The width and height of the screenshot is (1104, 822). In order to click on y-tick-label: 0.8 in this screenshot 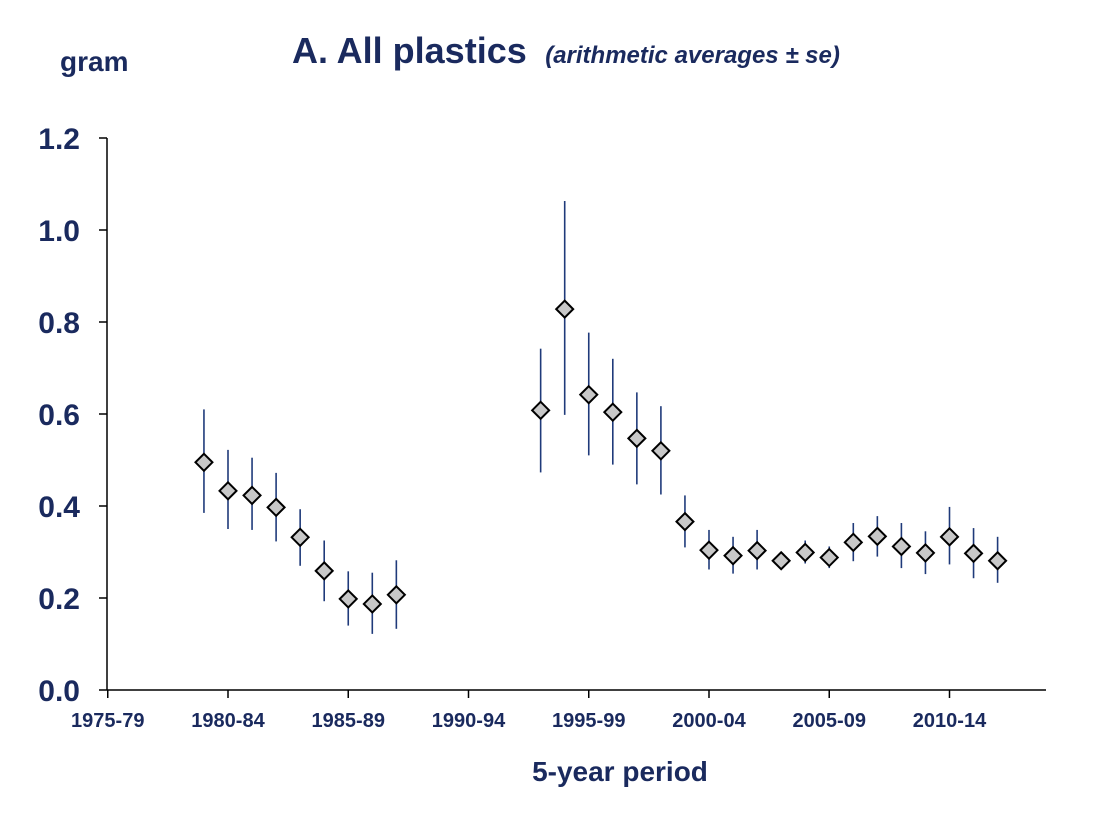, I will do `click(59, 323)`.